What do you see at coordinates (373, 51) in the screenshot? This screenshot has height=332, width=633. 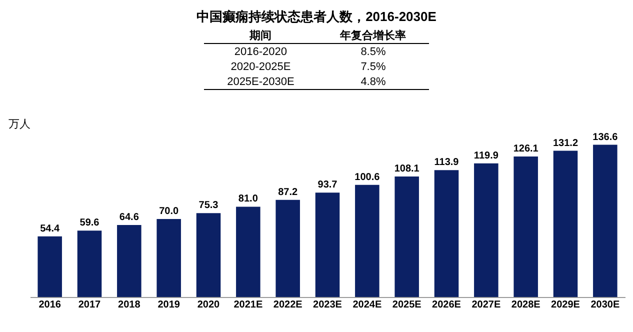 I see `text: 8.5%` at bounding box center [373, 51].